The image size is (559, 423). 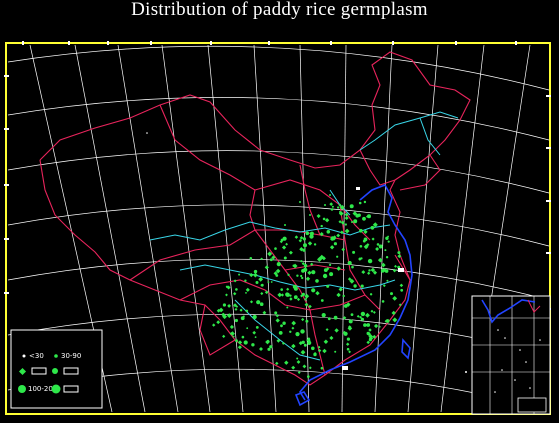 What do you see at coordinates (353, 295) in the screenshot?
I see `coastline` at bounding box center [353, 295].